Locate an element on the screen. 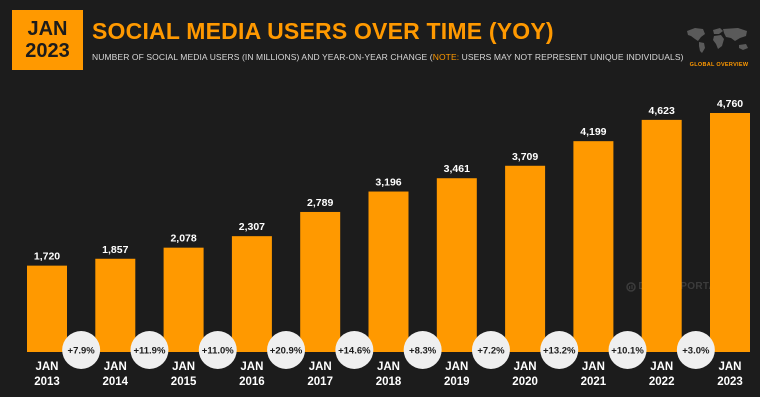 This screenshot has width=768, height=404. x-tick-label: 2015 is located at coordinates (184, 382).